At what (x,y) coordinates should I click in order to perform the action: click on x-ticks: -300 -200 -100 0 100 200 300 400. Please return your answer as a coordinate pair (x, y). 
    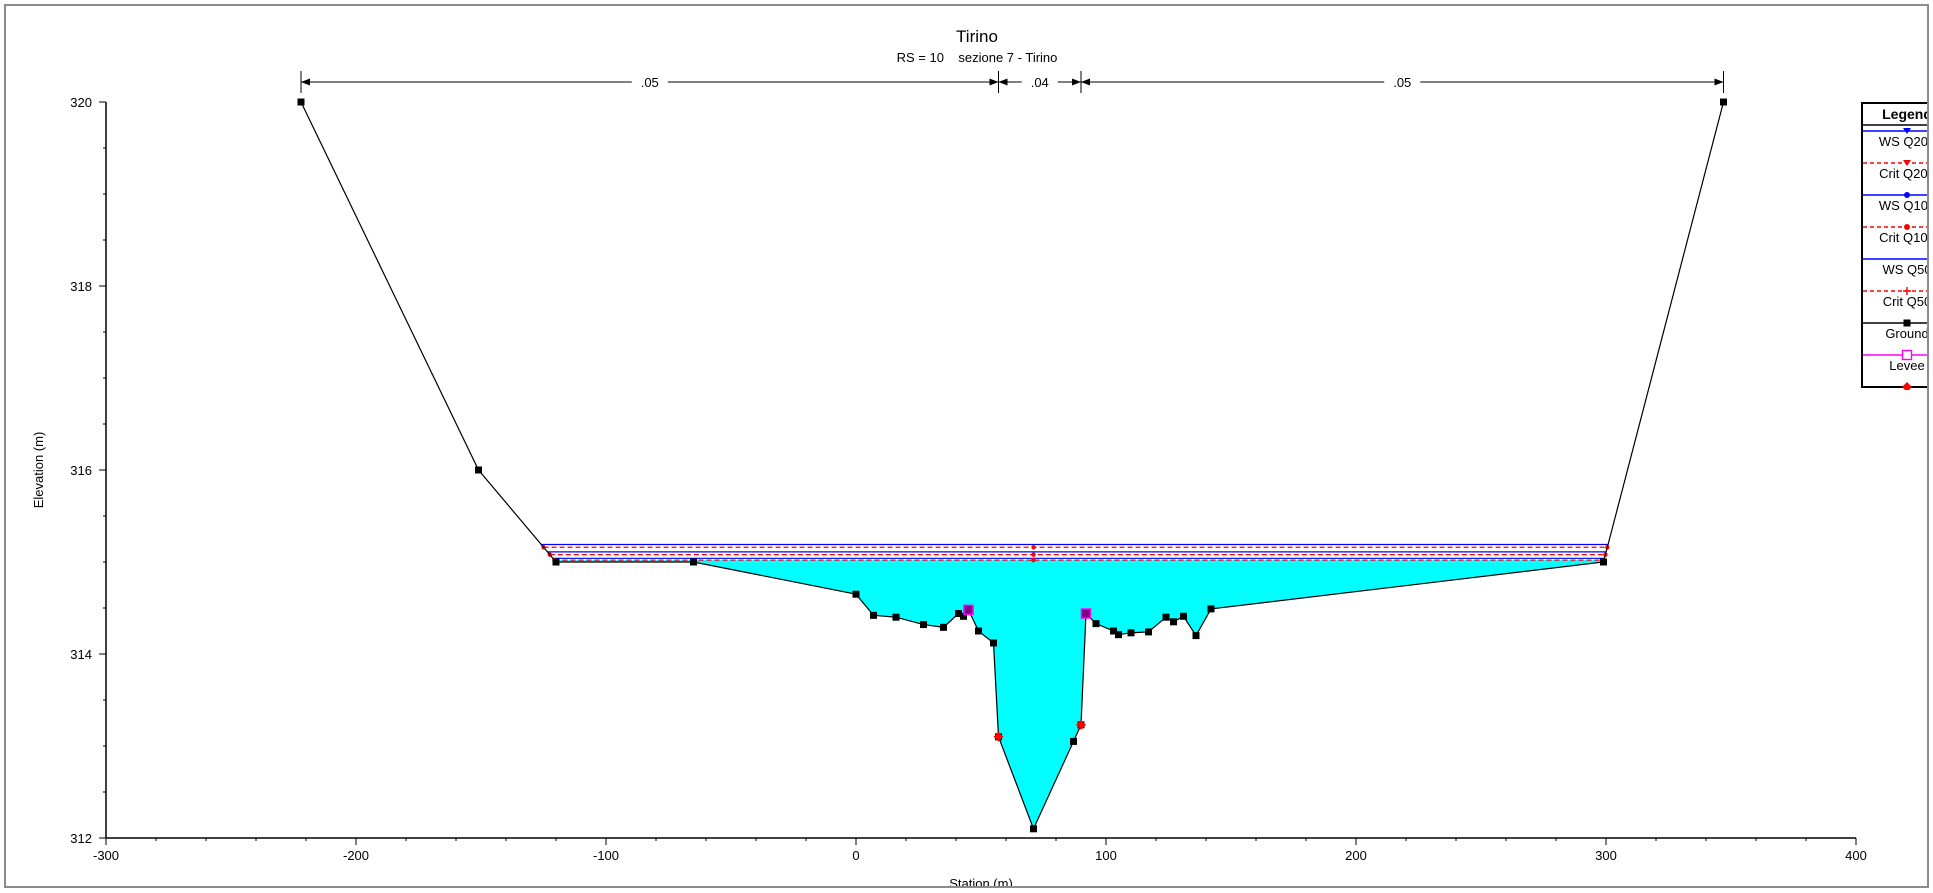
    Looking at the image, I should click on (980, 850).